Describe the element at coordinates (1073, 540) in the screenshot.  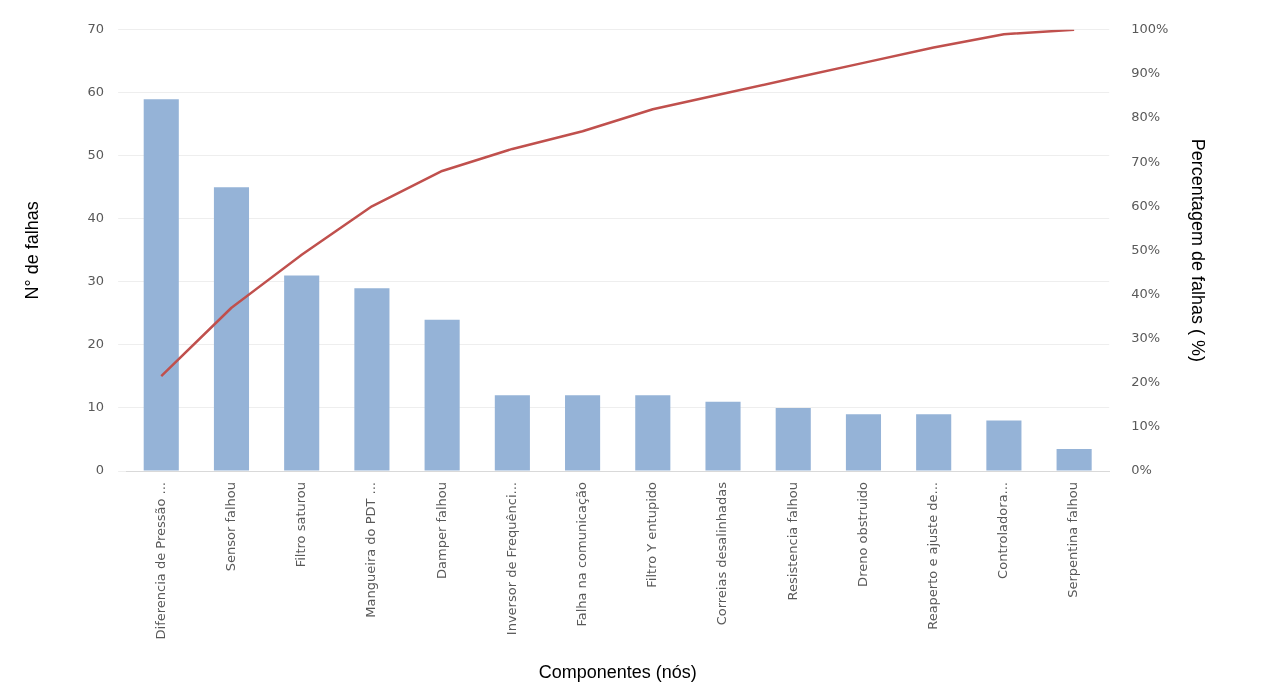
I see `x-tick-label: Serpentina falhou` at that location.